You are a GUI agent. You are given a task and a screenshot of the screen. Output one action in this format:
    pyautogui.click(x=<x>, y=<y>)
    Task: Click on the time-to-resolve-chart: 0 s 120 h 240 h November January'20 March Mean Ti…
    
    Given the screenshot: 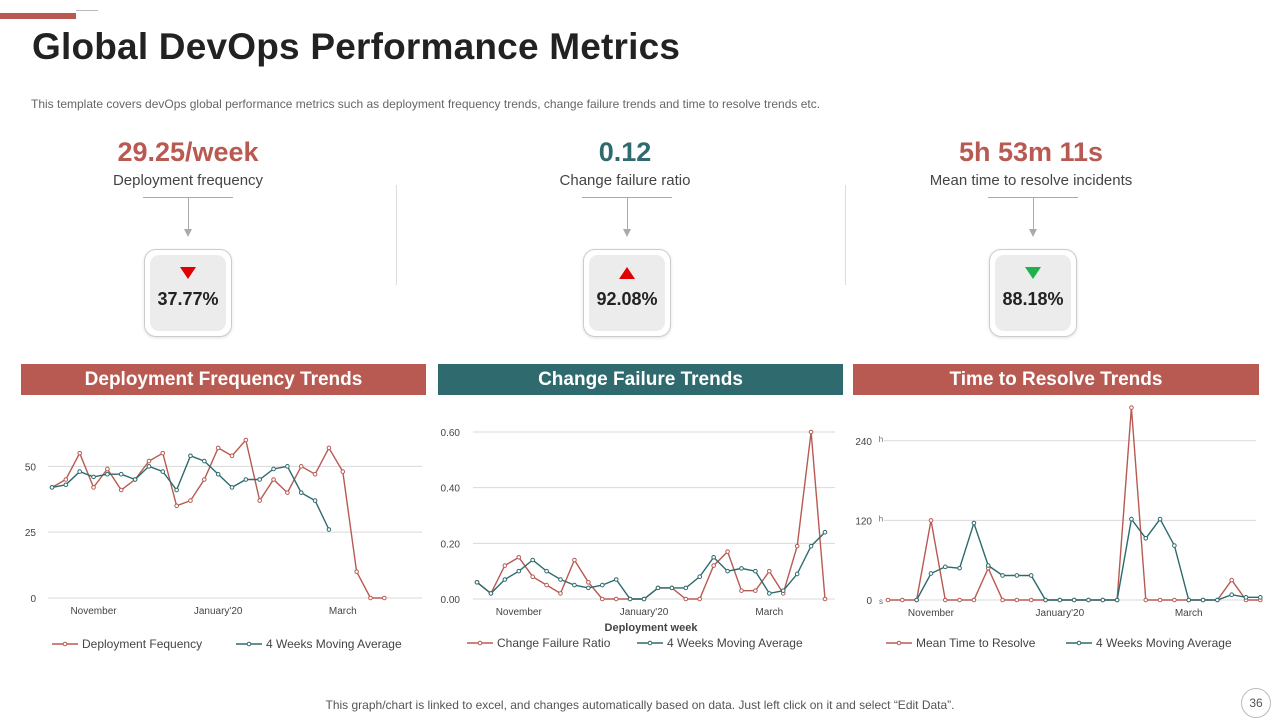 What is the action you would take?
    pyautogui.click(x=1059, y=527)
    